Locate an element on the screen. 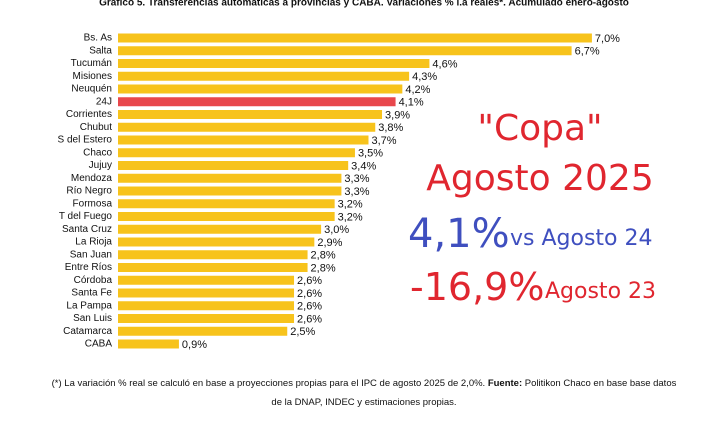  value-label: 0,9% is located at coordinates (194, 345).